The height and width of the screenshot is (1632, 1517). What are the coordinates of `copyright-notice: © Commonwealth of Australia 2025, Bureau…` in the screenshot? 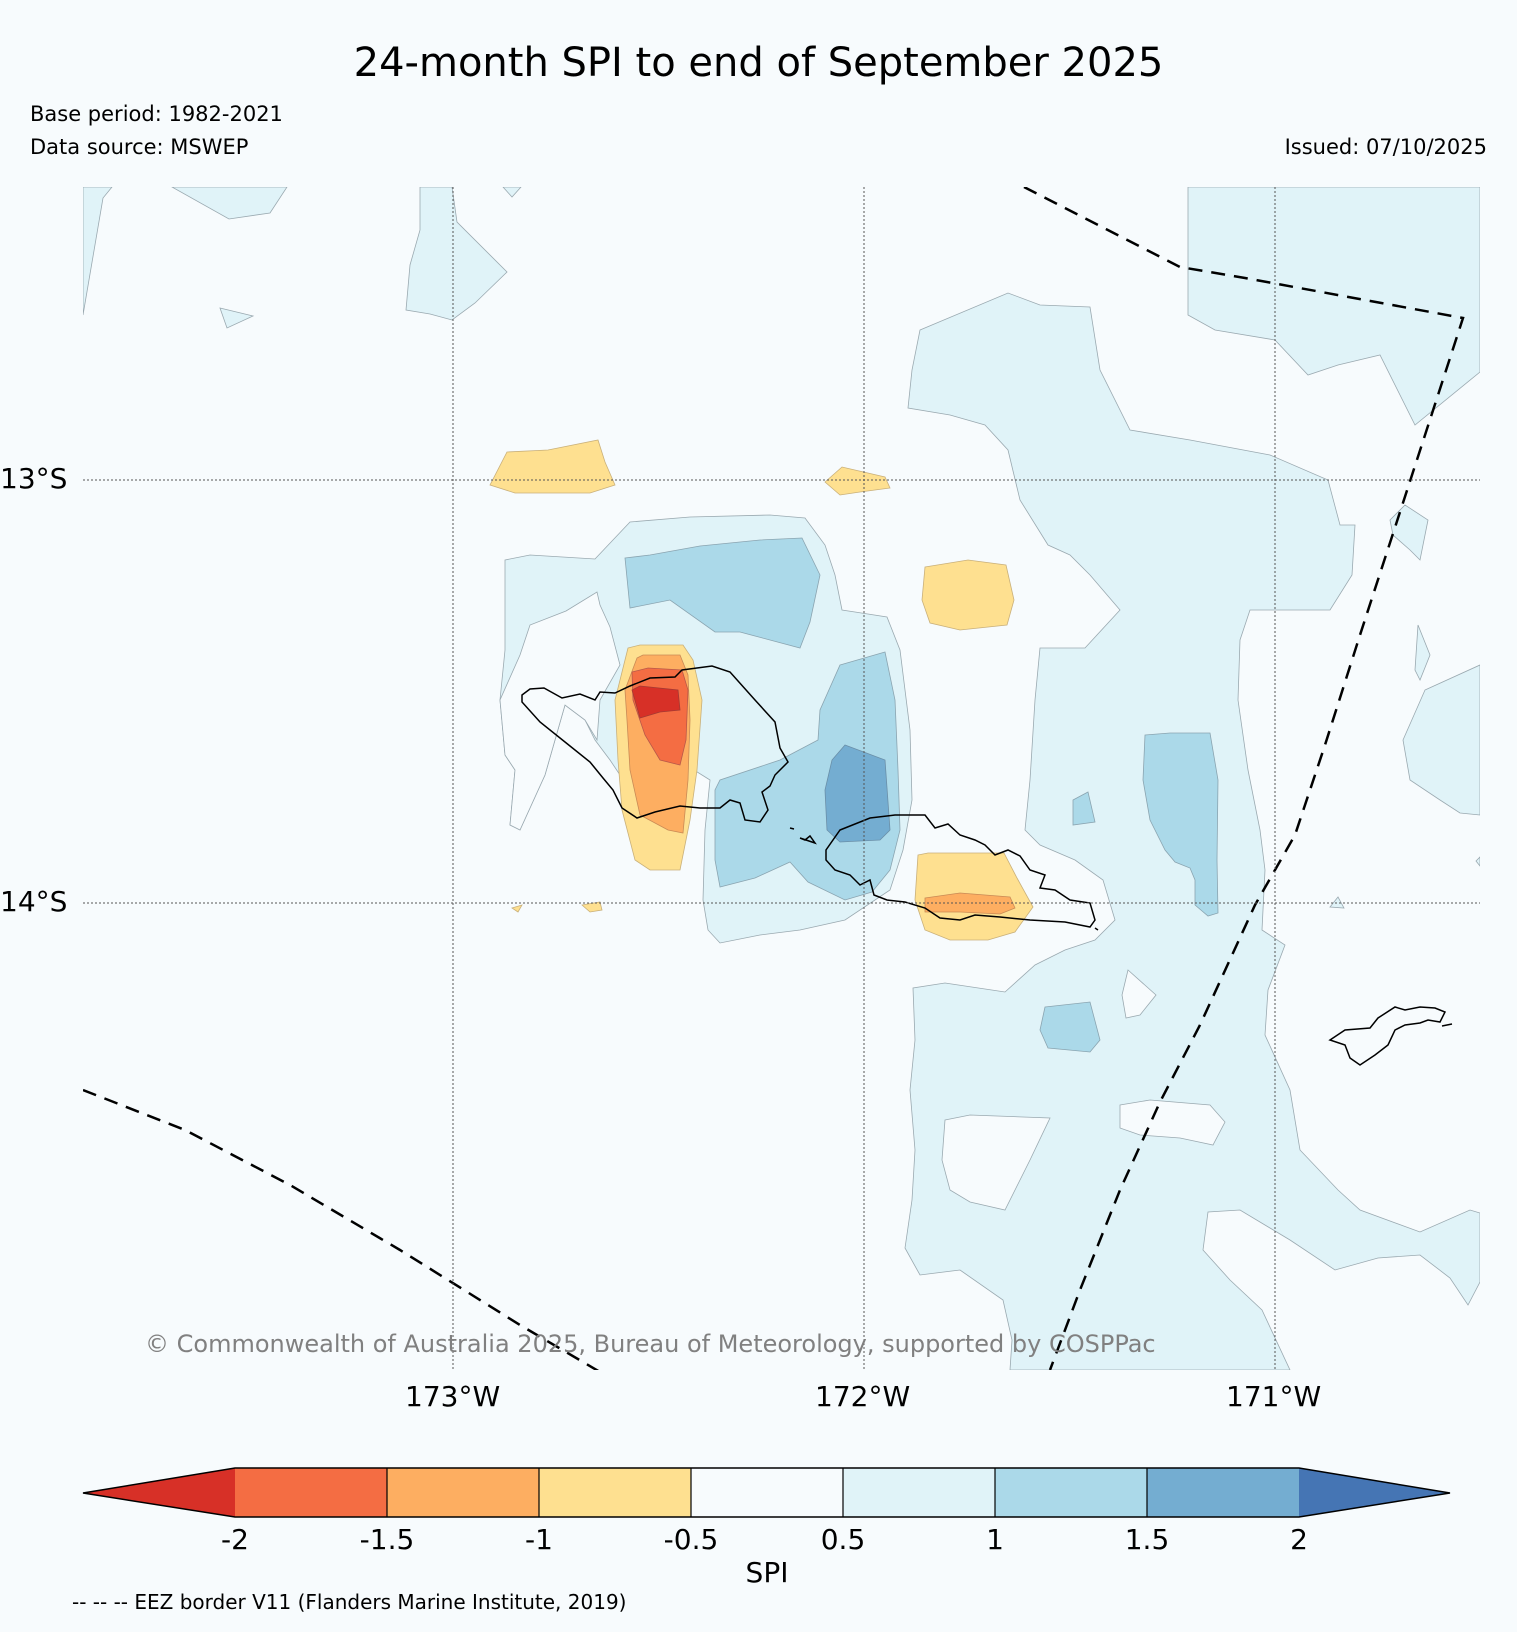 It's located at (650, 1344).